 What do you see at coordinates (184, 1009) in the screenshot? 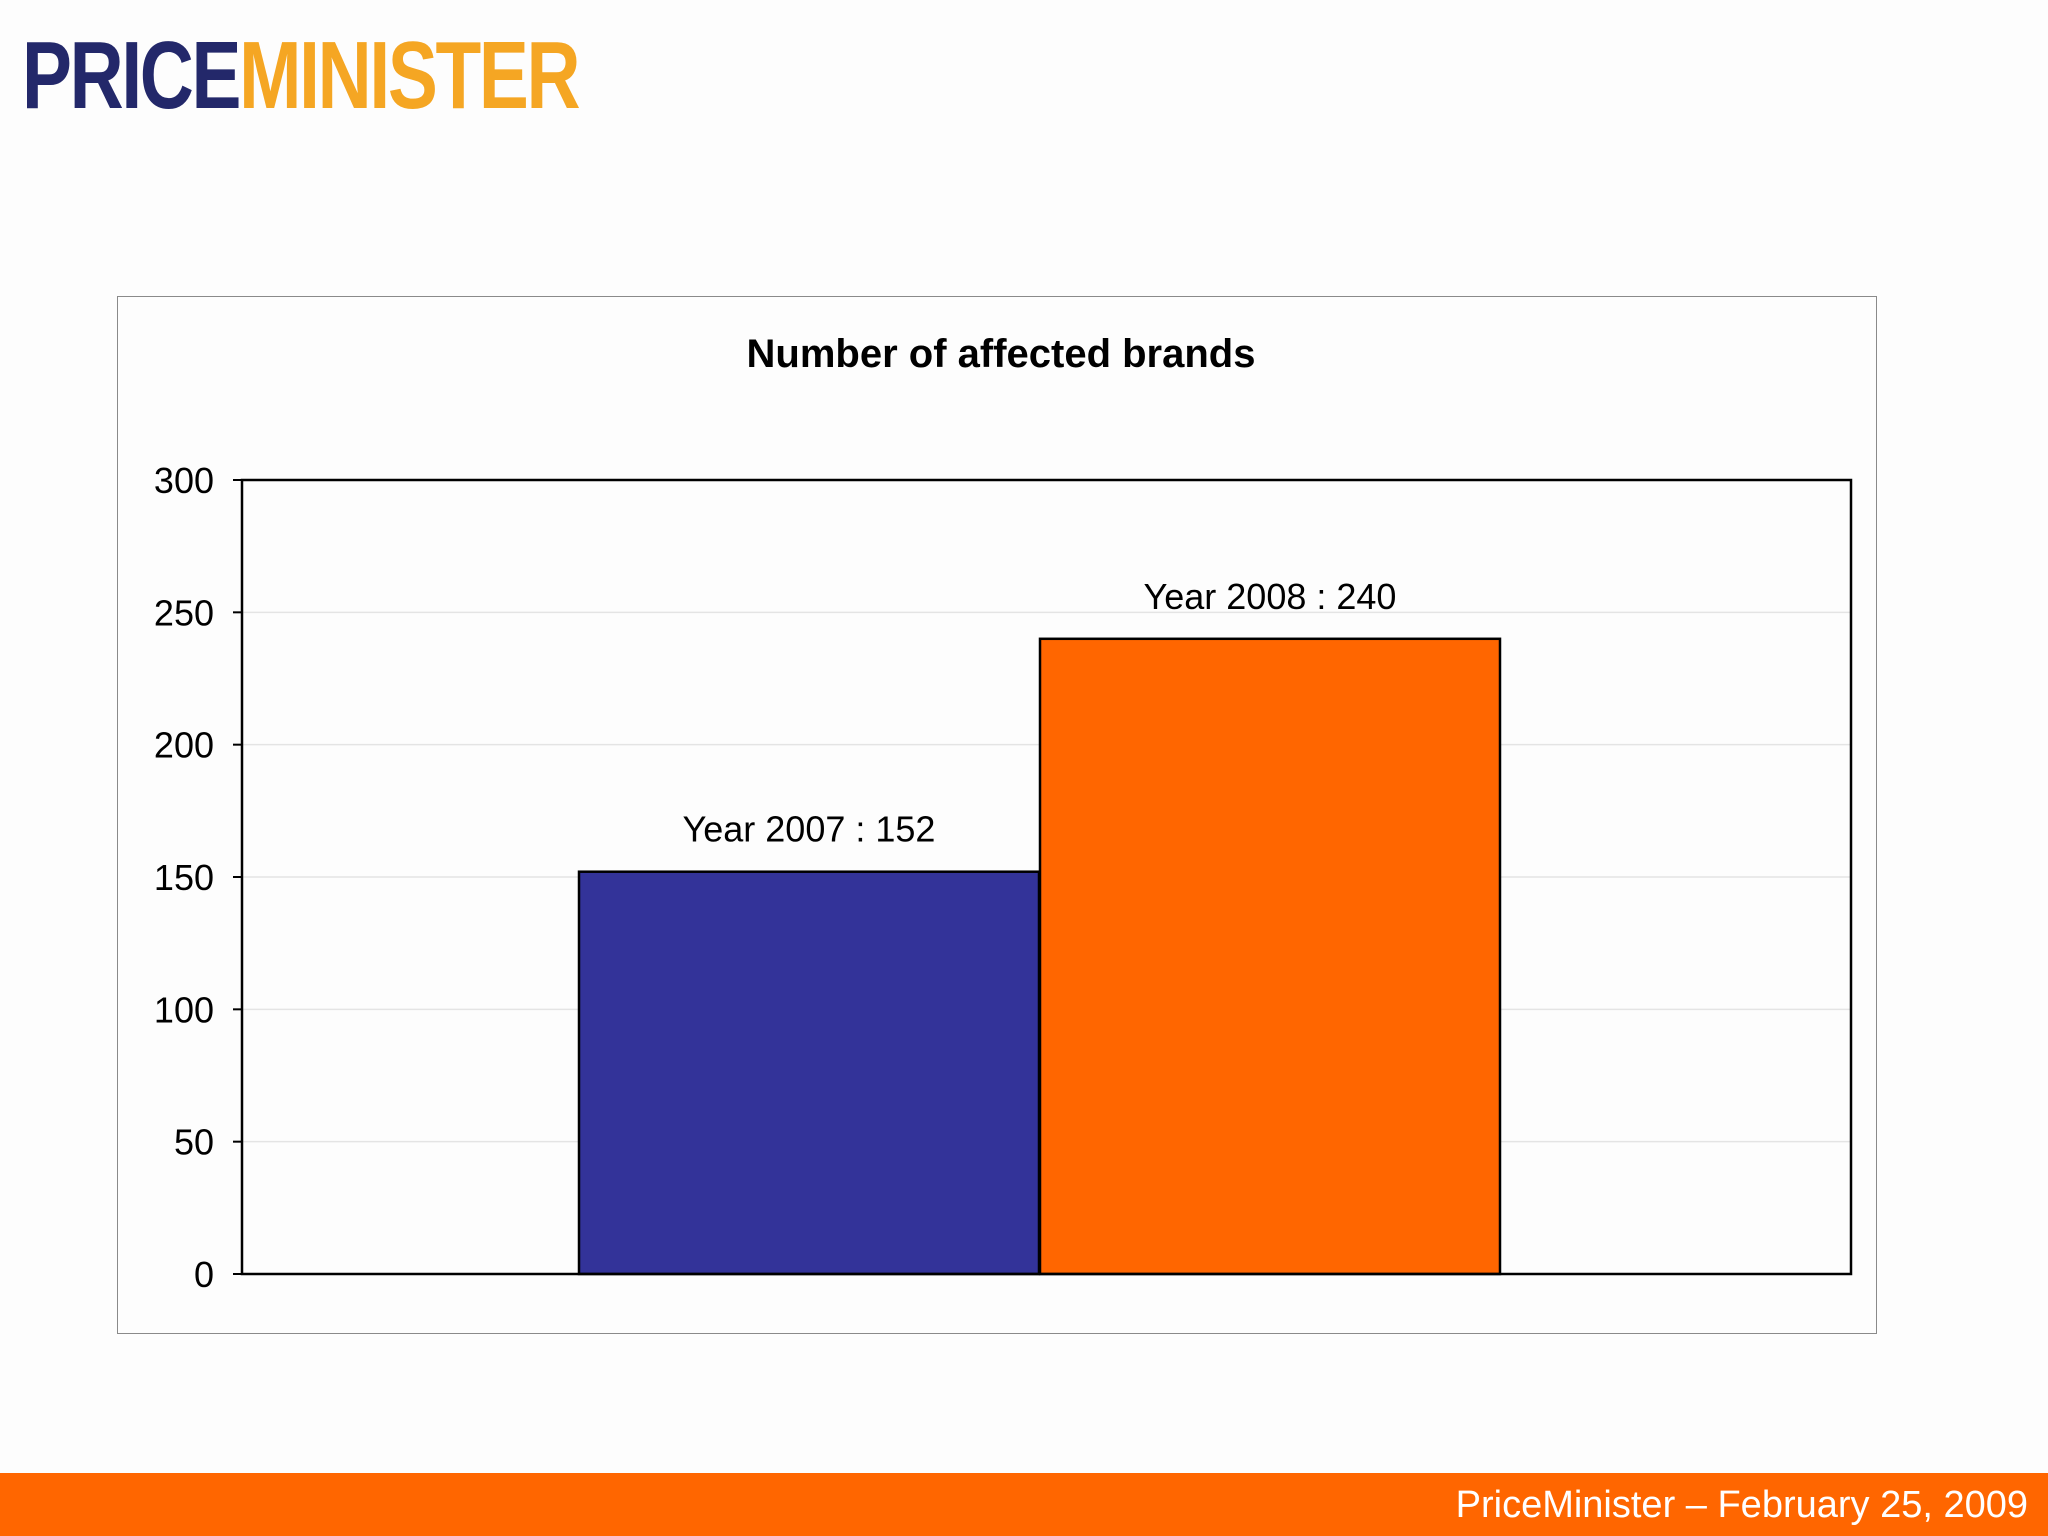
I see `y-tick-label: 100` at bounding box center [184, 1009].